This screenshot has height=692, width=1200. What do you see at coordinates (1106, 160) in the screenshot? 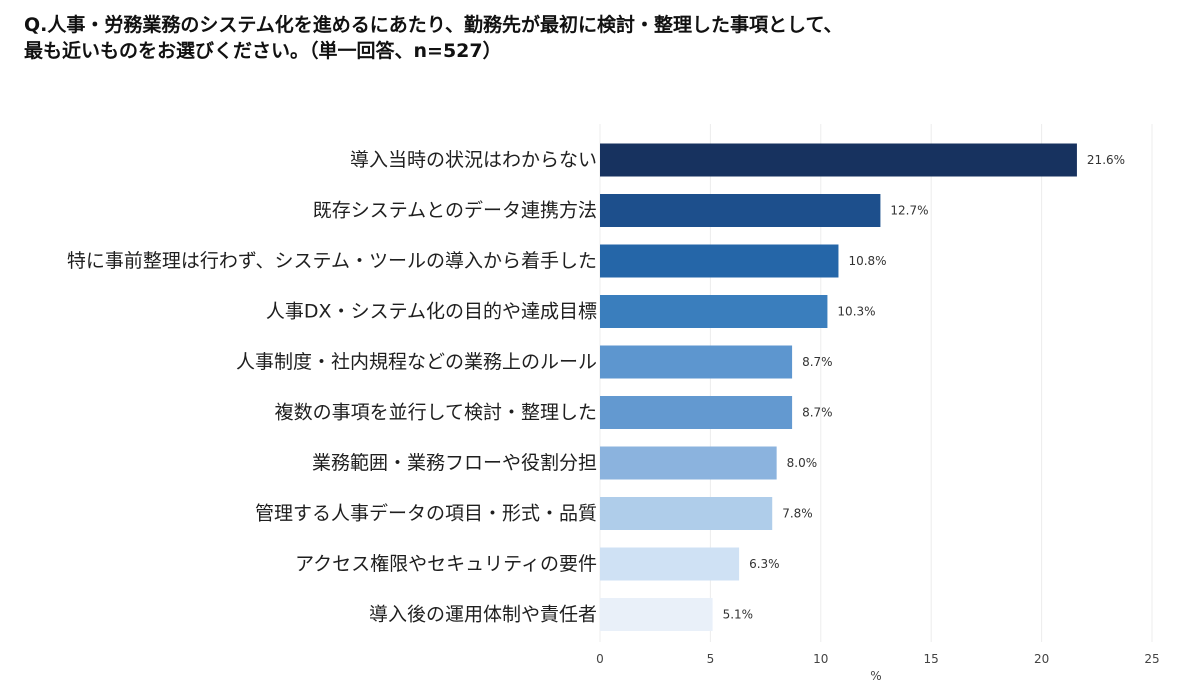
I see `value-label: 21.6%` at bounding box center [1106, 160].